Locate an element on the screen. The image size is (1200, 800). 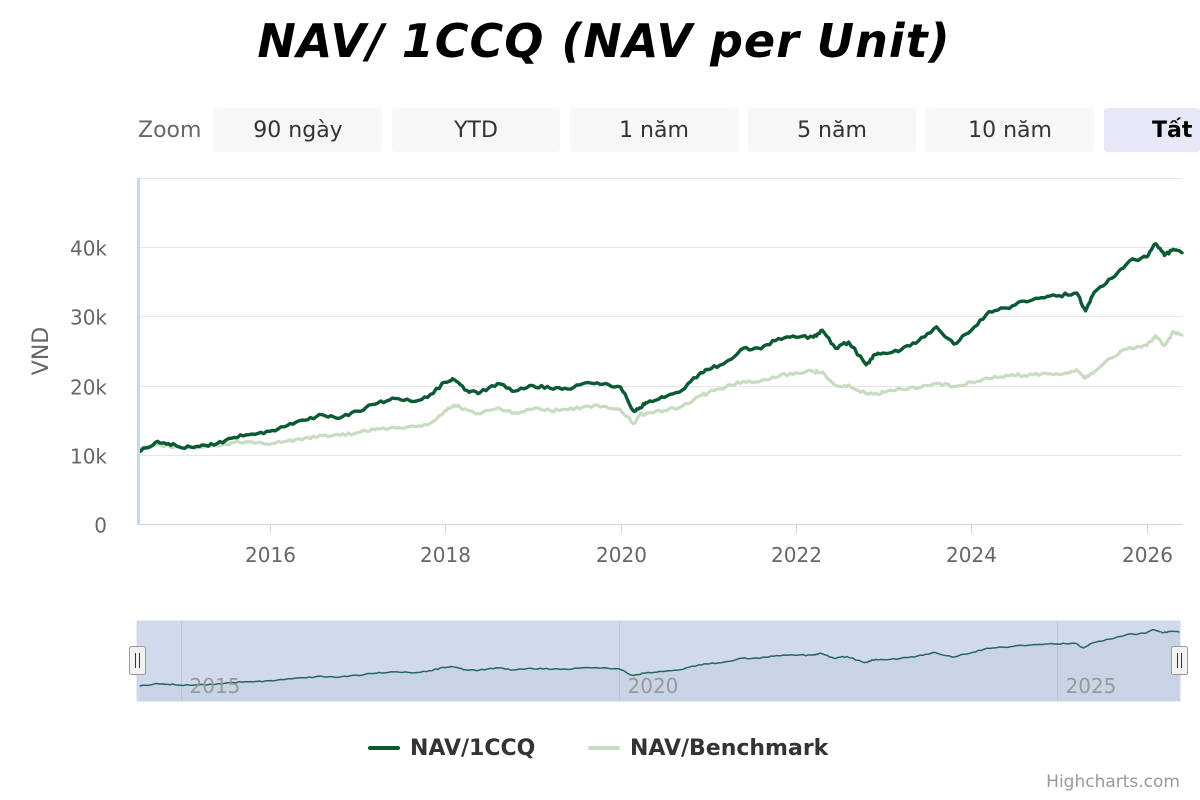
x-axis-tick-labels: 2016 2018 2020 2022 2024 2026 is located at coordinates (709, 545).